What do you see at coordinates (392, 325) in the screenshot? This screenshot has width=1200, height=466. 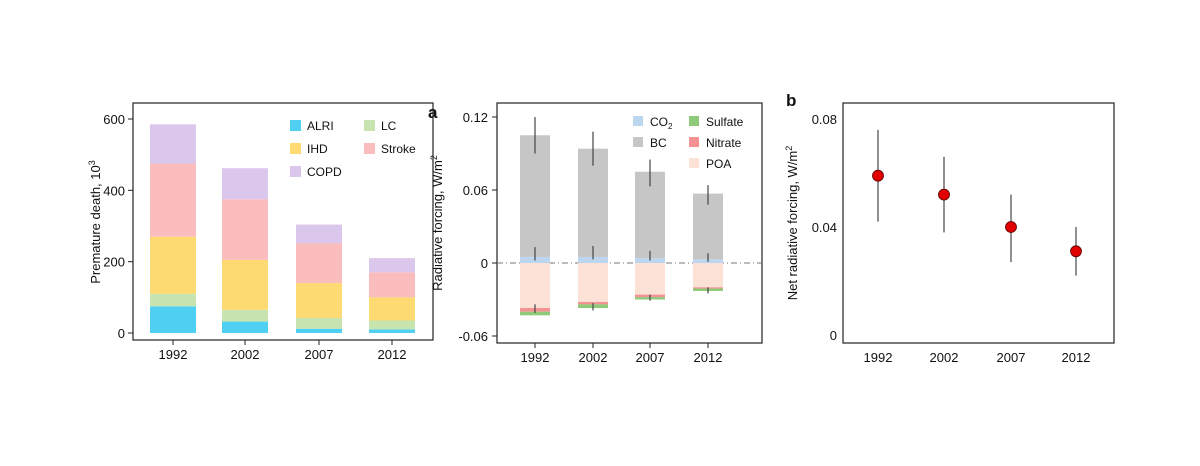 I see `bar-lc-2012` at bounding box center [392, 325].